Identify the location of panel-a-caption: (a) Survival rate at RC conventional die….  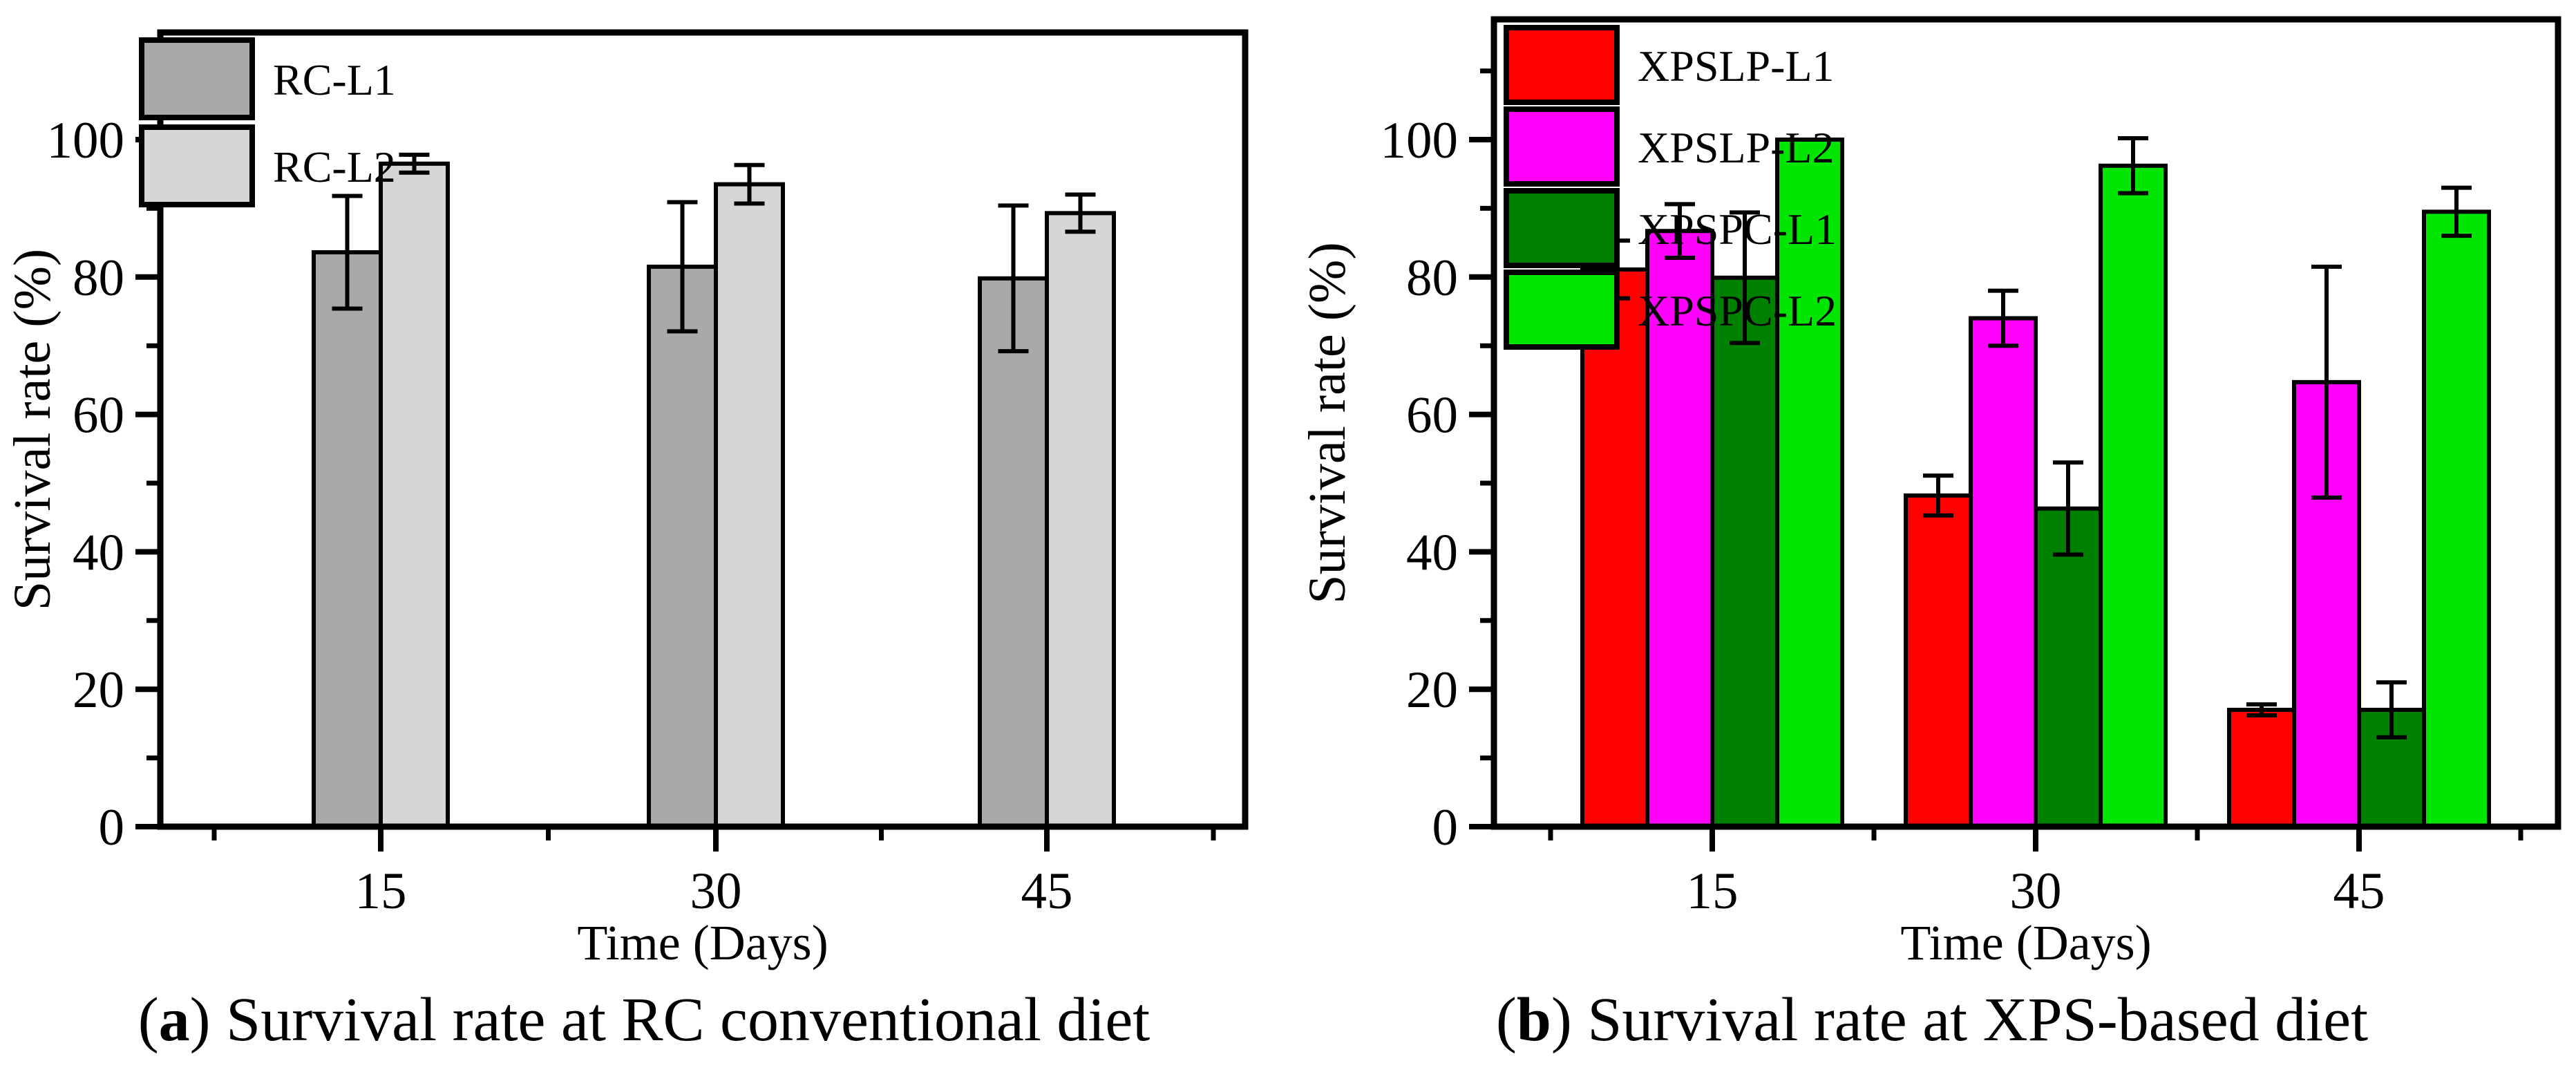
(644, 1019).